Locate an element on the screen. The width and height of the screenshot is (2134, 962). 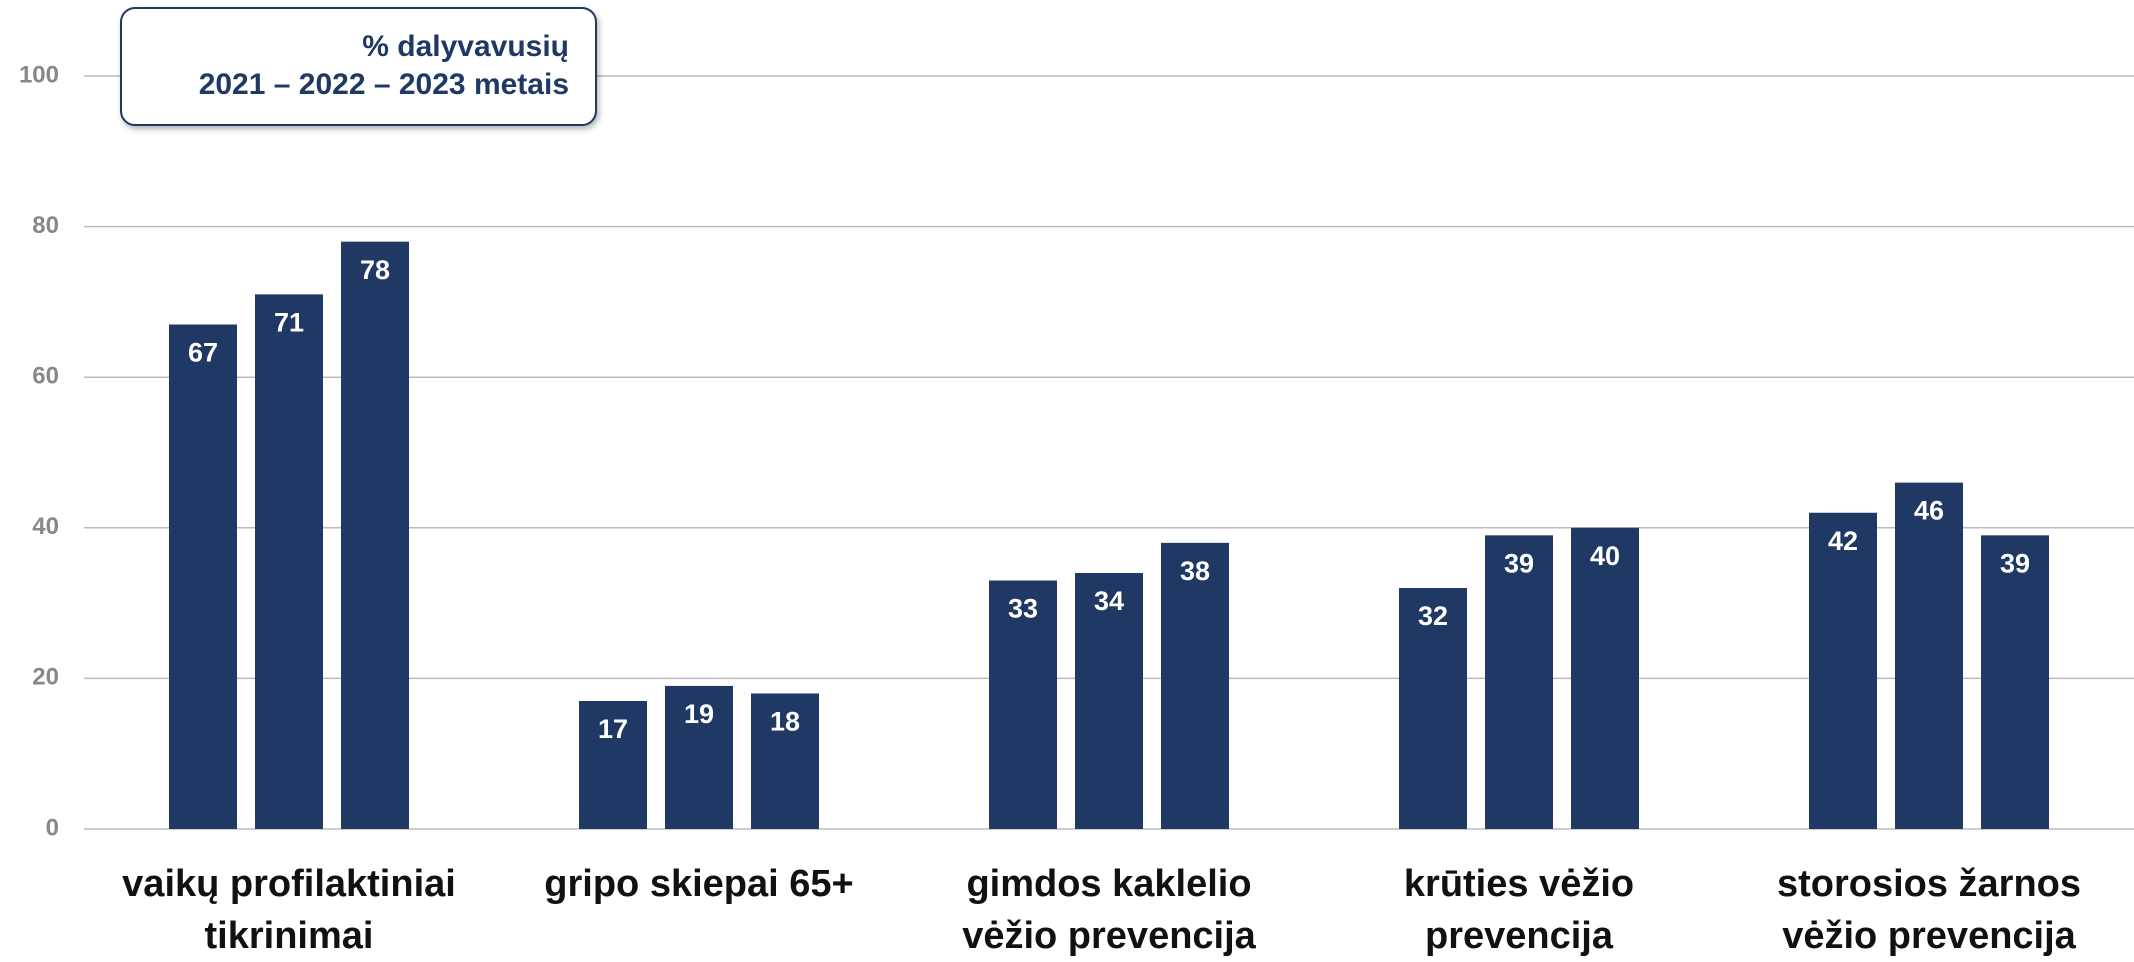
data-label: 19 is located at coordinates (699, 714).